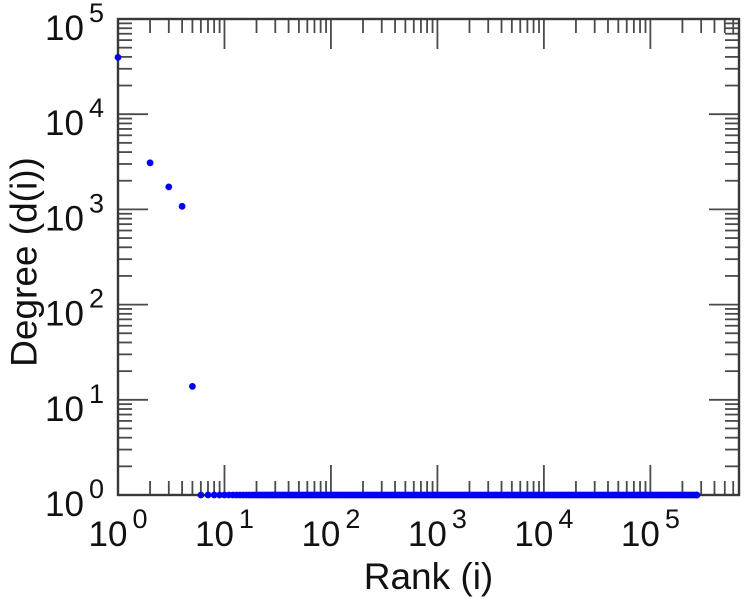 Image resolution: width=756 pixels, height=600 pixels. Describe the element at coordinates (428, 576) in the screenshot. I see `x-axis-title: Rank (i)` at that location.